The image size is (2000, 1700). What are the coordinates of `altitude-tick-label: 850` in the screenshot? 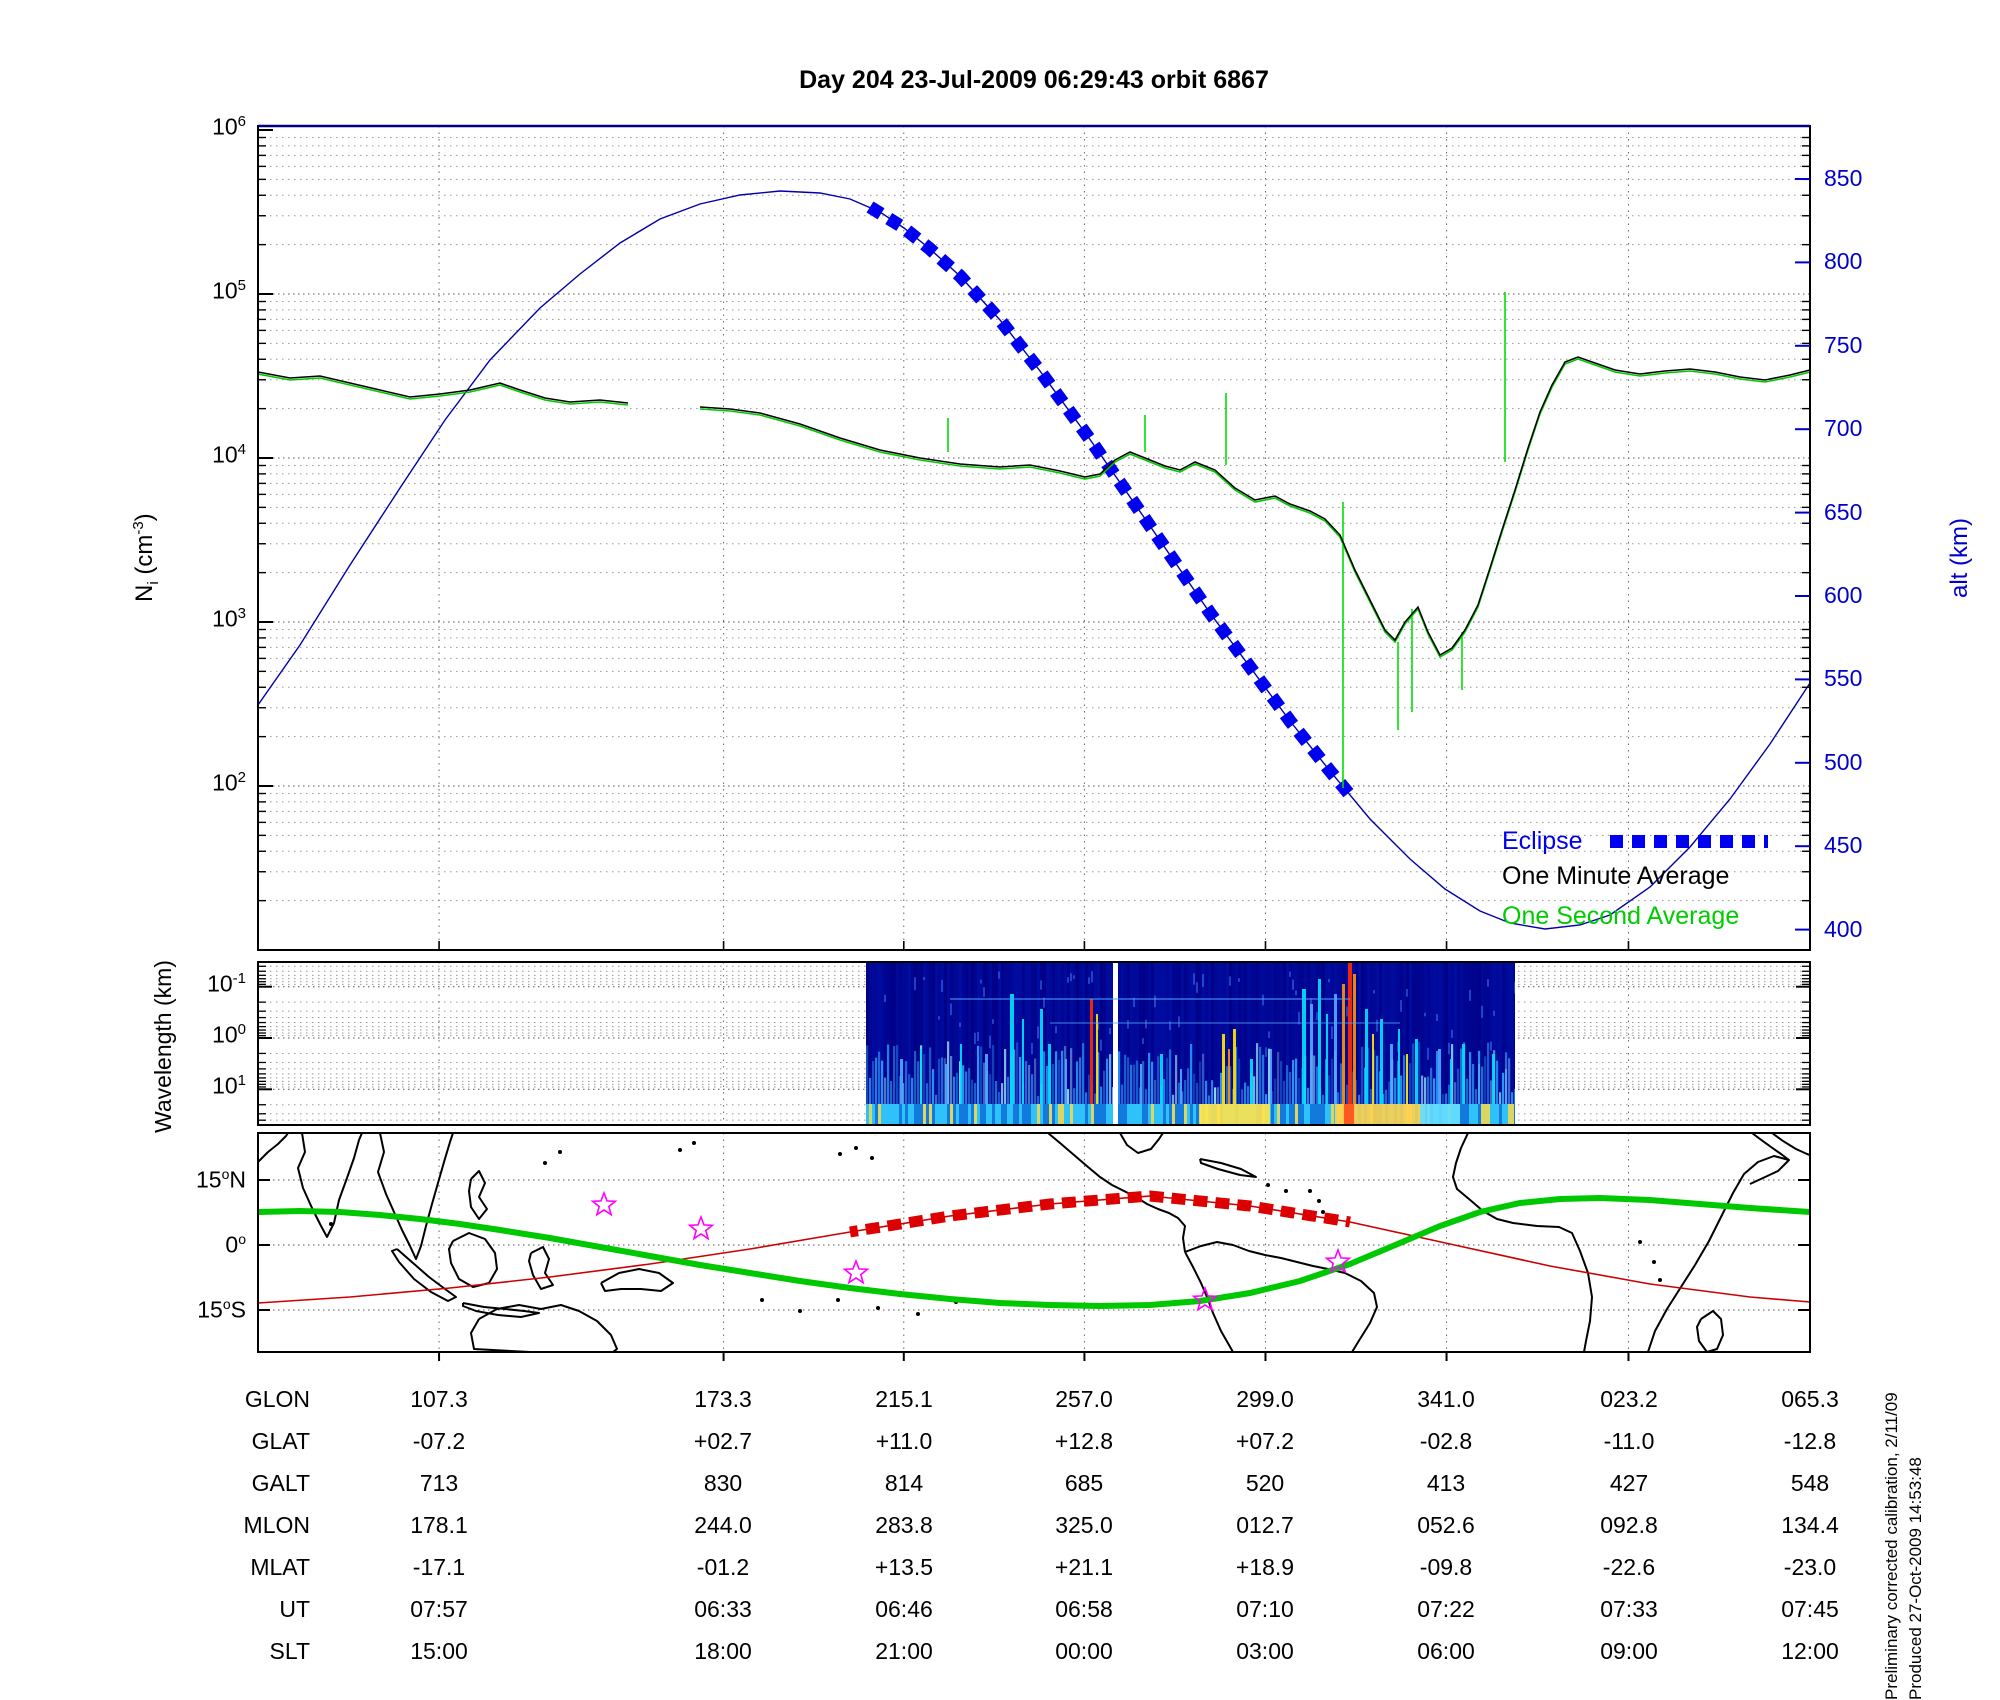 It's located at (1843, 178).